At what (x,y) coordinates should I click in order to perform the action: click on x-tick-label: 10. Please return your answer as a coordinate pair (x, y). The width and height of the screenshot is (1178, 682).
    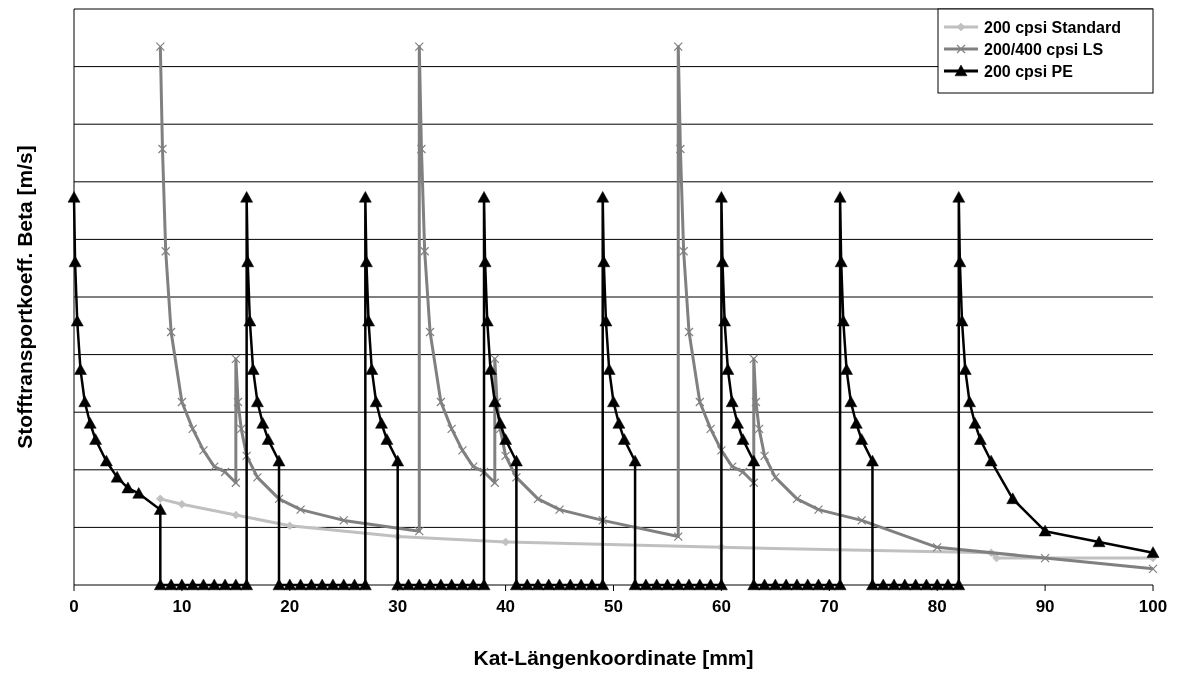
    Looking at the image, I should click on (182, 606).